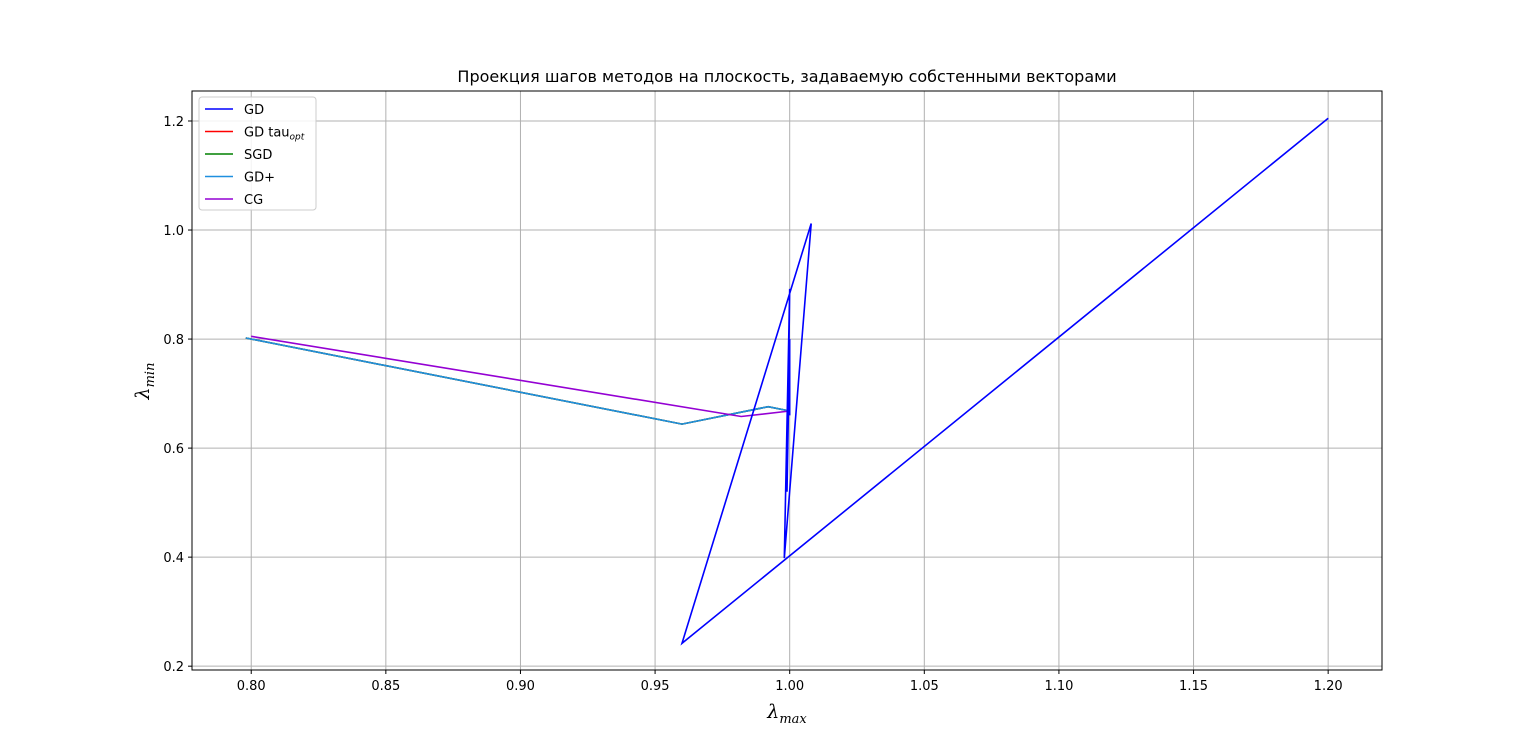 This screenshot has width=1536, height=754. Describe the element at coordinates (1193, 686) in the screenshot. I see `x-tick-label: 1.15` at that location.